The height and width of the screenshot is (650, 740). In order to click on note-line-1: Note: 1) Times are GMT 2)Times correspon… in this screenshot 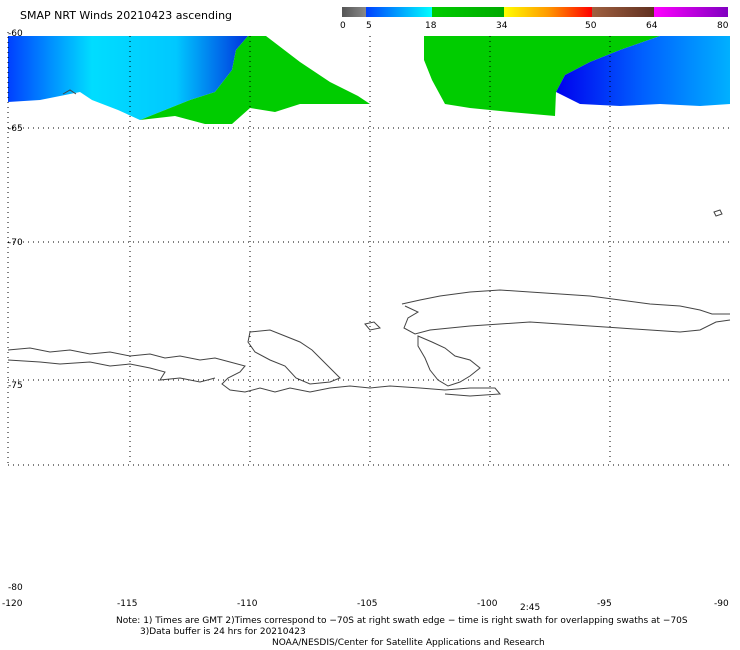, I will do `click(402, 621)`.